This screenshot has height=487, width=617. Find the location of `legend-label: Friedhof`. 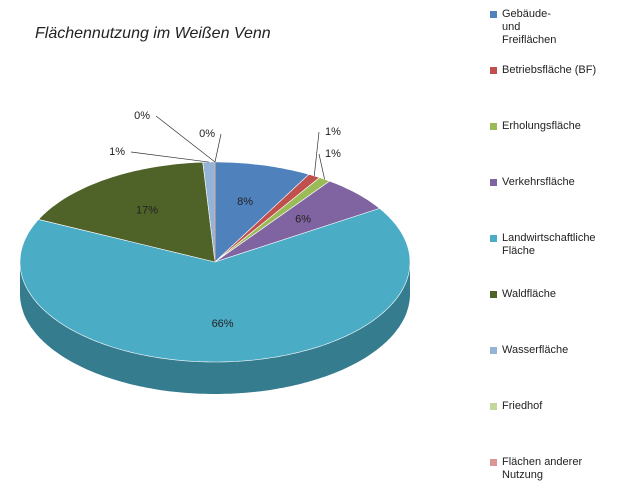

legend-label: Friedhof is located at coordinates (522, 406).